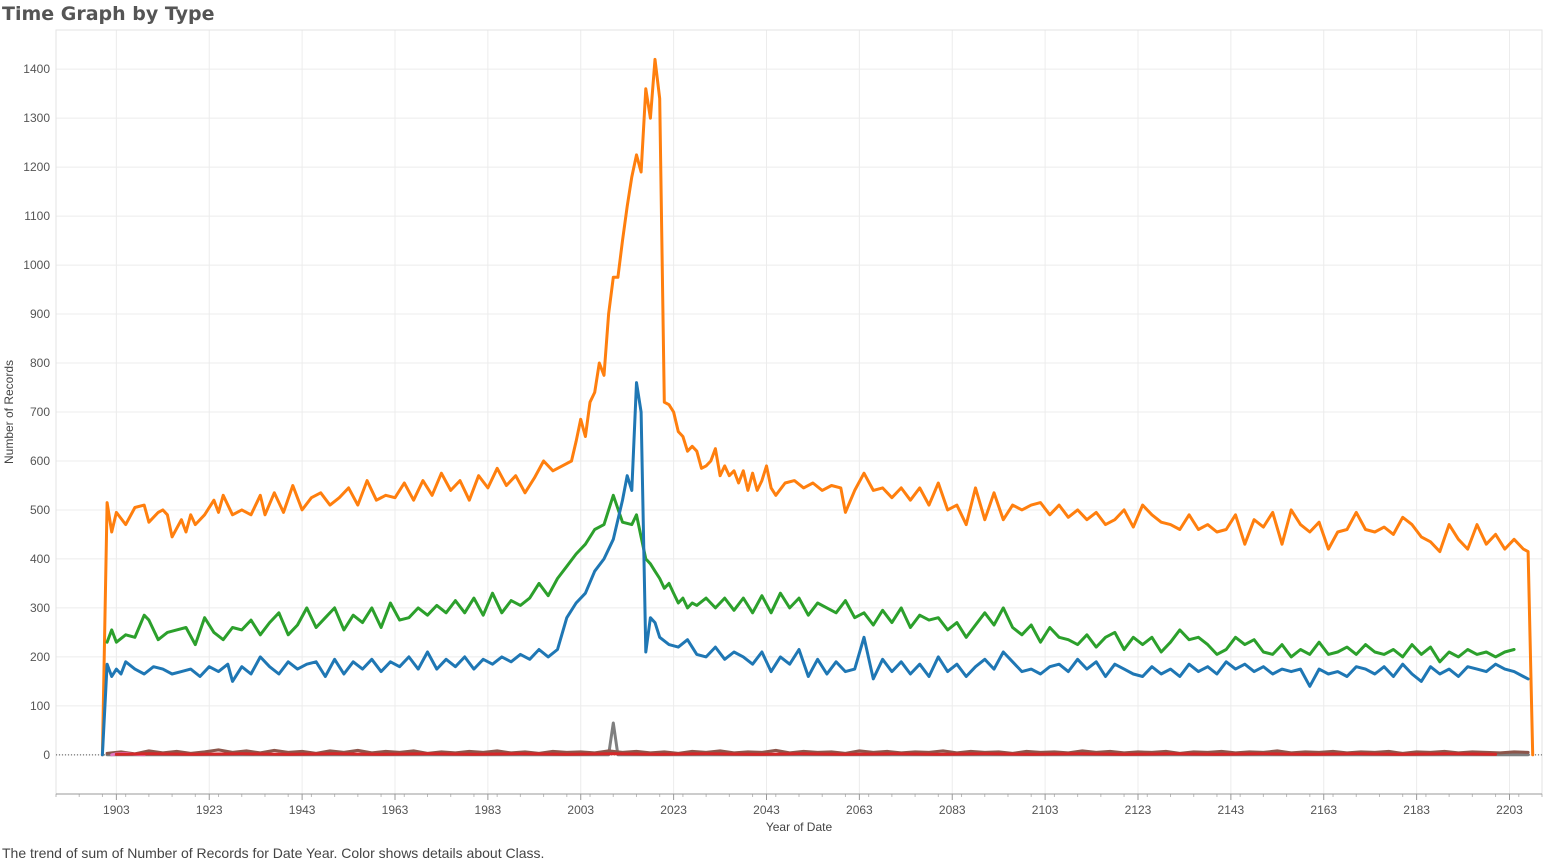 The width and height of the screenshot is (1545, 863). What do you see at coordinates (799, 827) in the screenshot?
I see `x-axis-label: Year of Date` at bounding box center [799, 827].